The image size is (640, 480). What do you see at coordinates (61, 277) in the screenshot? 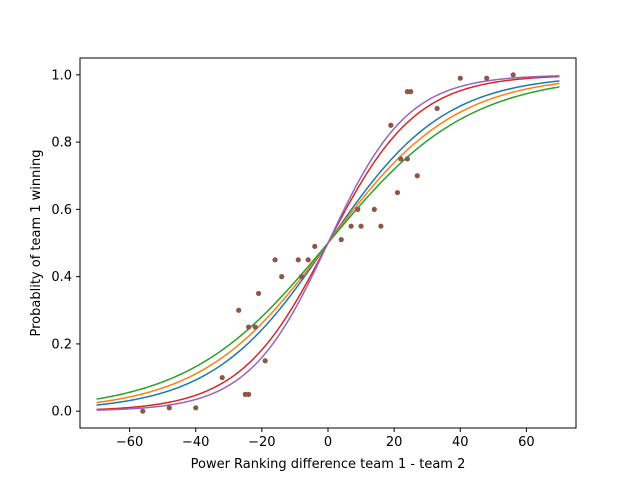
I see `y-tick-label: 0.4` at bounding box center [61, 277].